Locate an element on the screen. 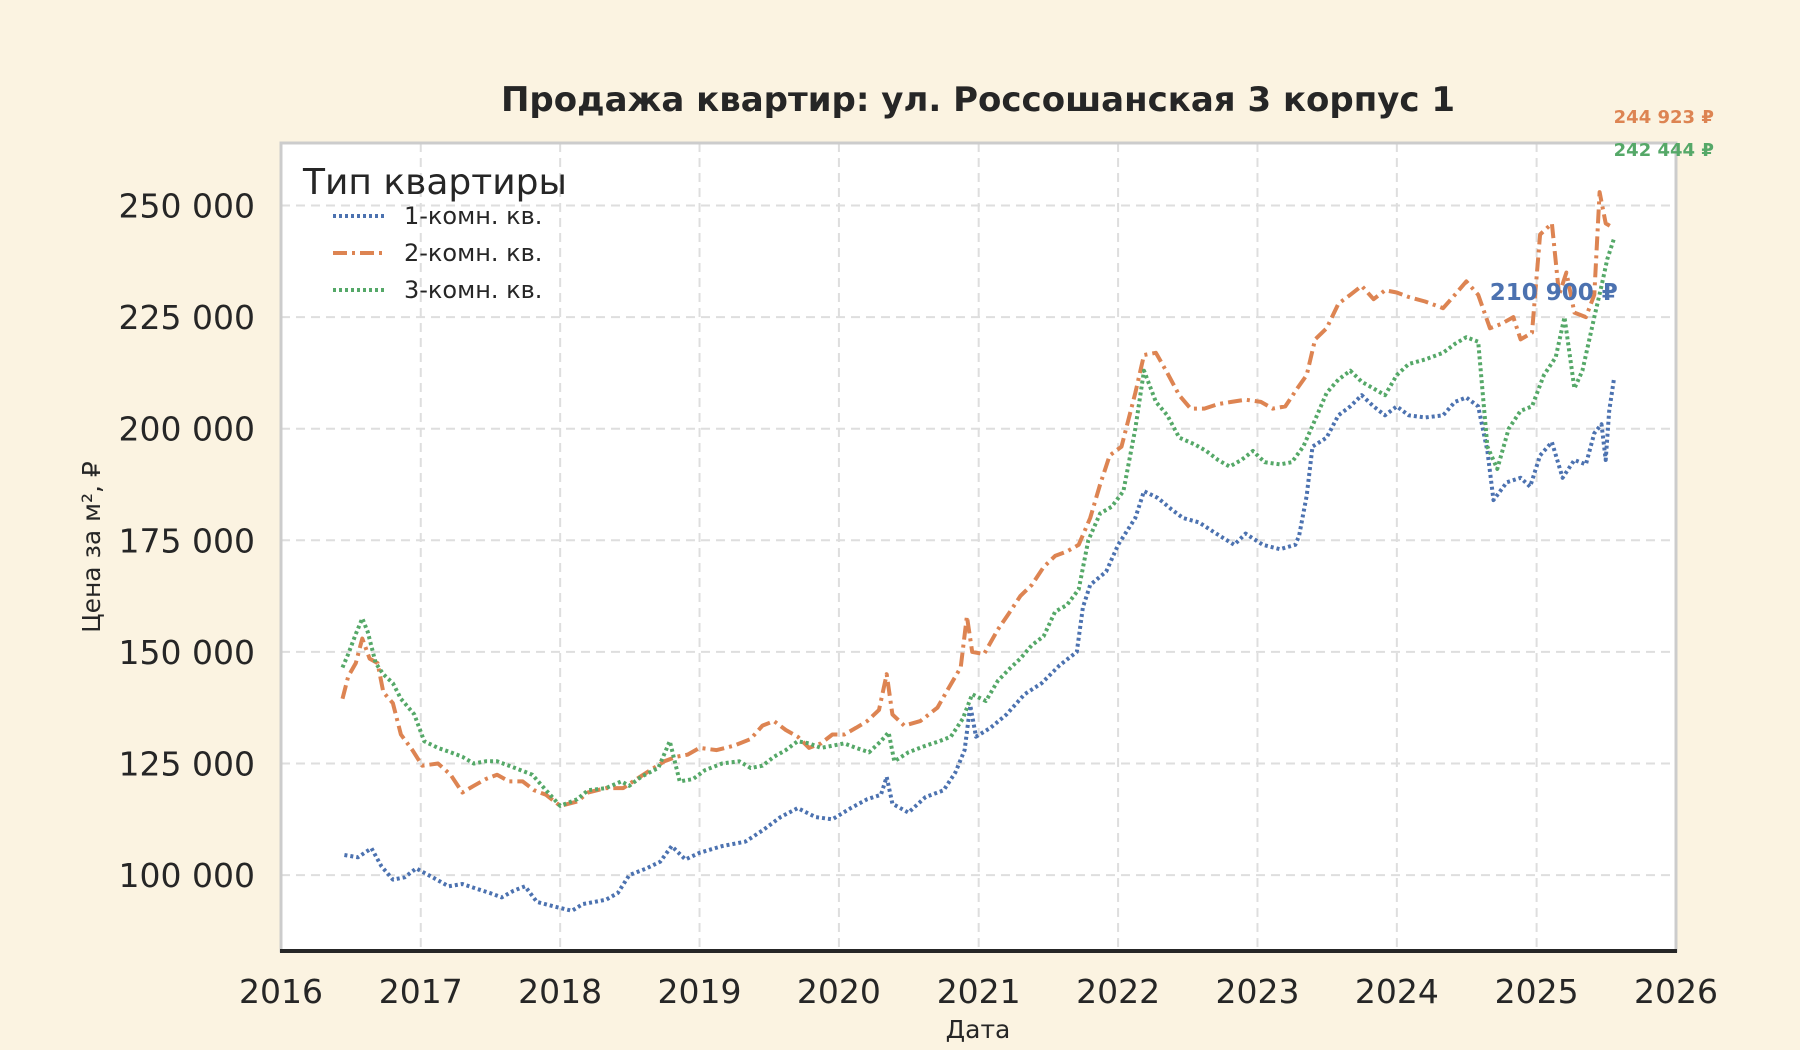  x-tick-label: 2022 is located at coordinates (1118, 991).